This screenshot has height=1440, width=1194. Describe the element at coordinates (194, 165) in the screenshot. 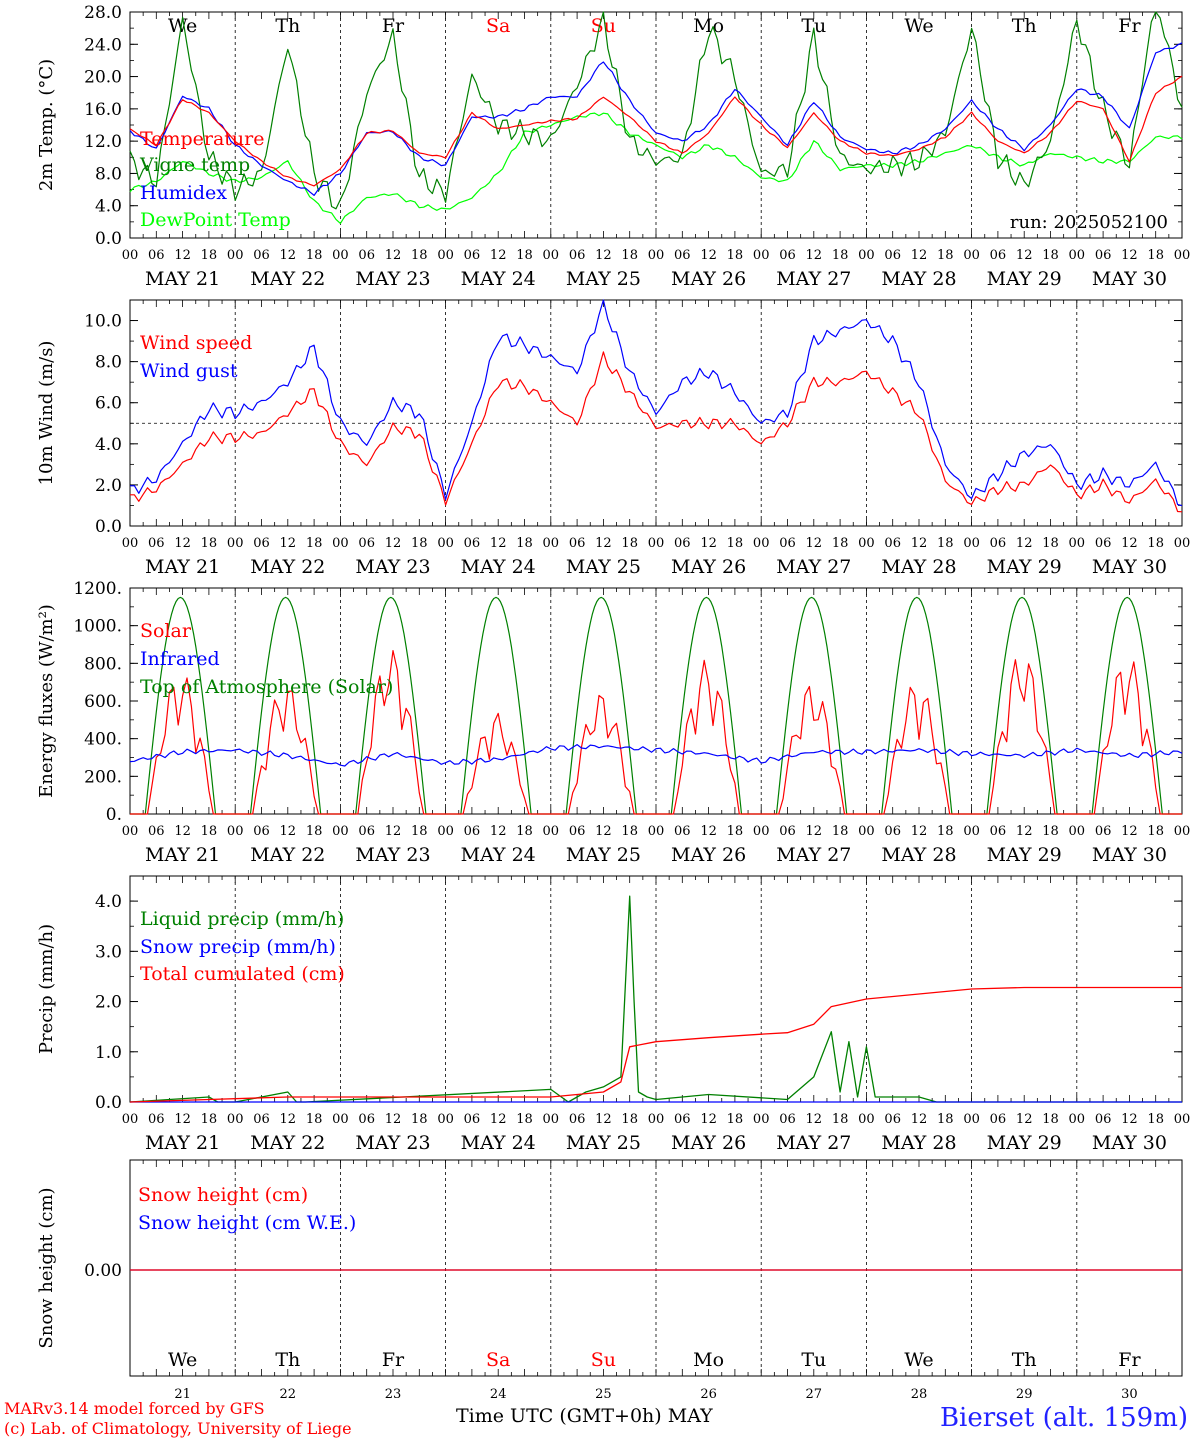

I see `legend-vigne-temp: Vigne temp` at that location.